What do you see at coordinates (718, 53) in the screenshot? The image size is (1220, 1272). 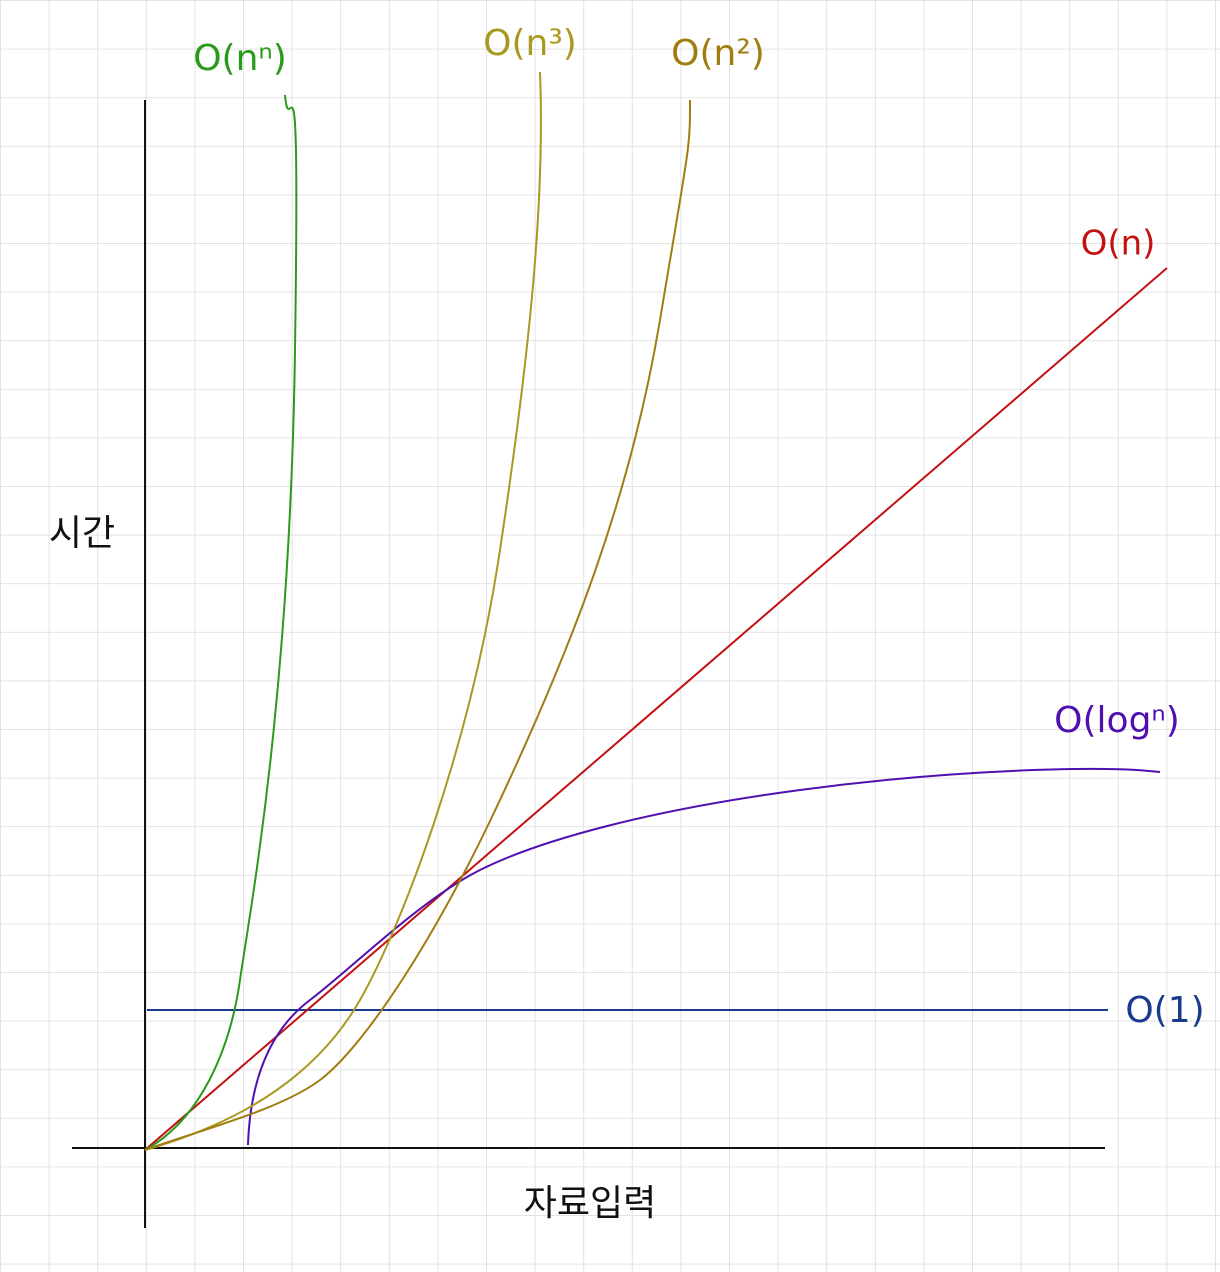 I see `curve-label: O(n²)` at bounding box center [718, 53].